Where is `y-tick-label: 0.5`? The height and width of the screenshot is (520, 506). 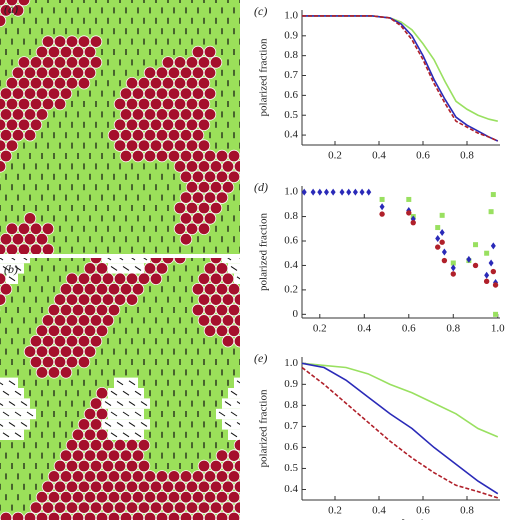
y-tick-label: 0.5 is located at coordinates (291, 115).